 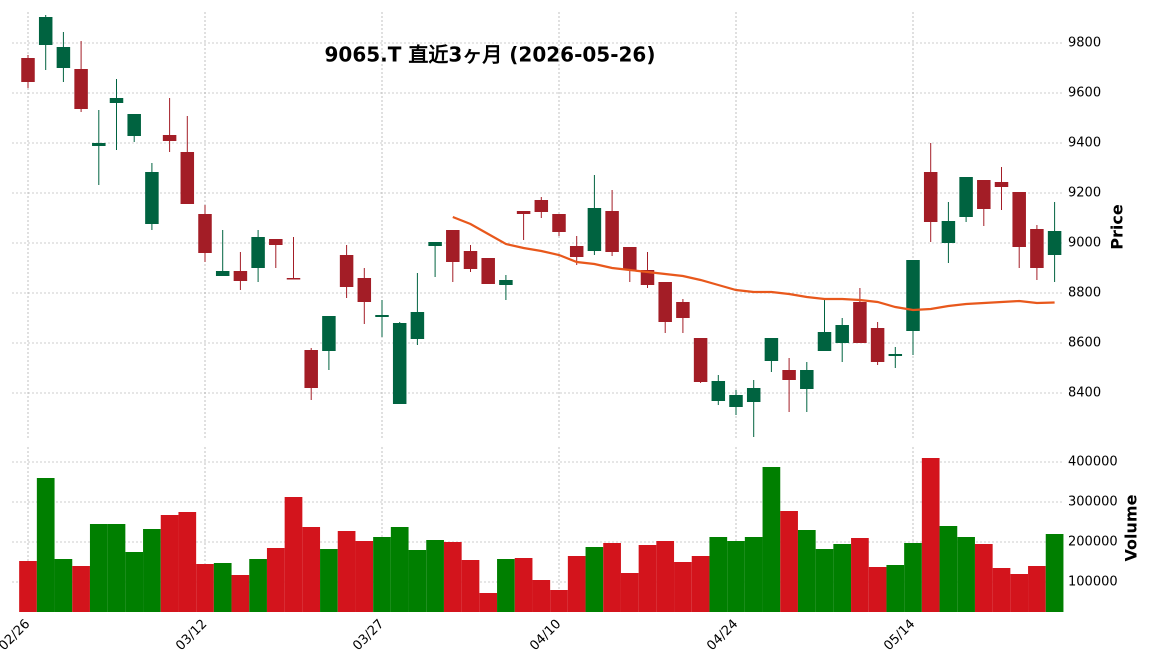 I want to click on y-tick-label: 9800, so click(x=1084, y=43).